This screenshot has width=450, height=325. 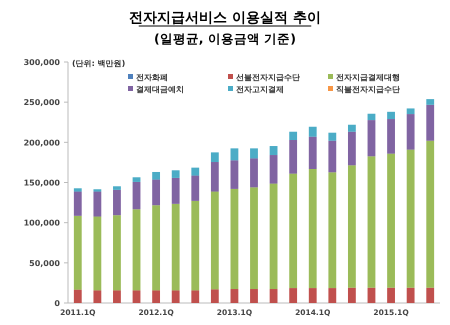 What do you see at coordinates (42, 183) in the screenshot?
I see `y-tick-label: 150,000` at bounding box center [42, 183].